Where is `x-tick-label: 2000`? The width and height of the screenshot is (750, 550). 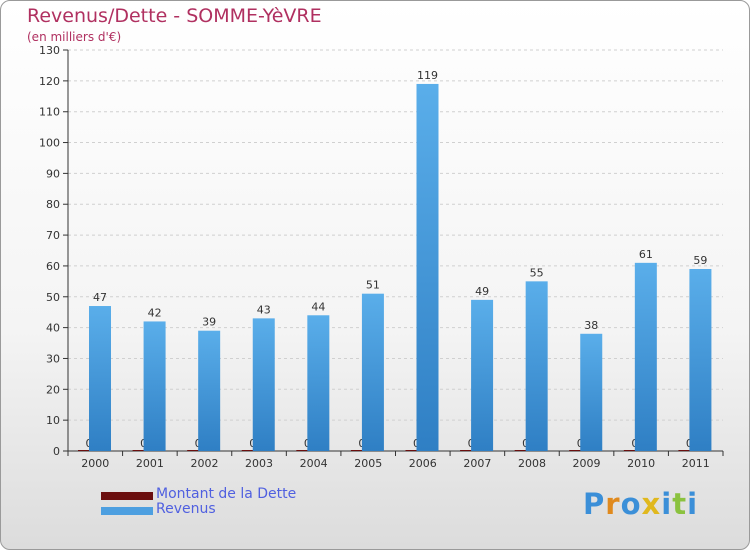 x-tick-label: 2000 is located at coordinates (95, 463).